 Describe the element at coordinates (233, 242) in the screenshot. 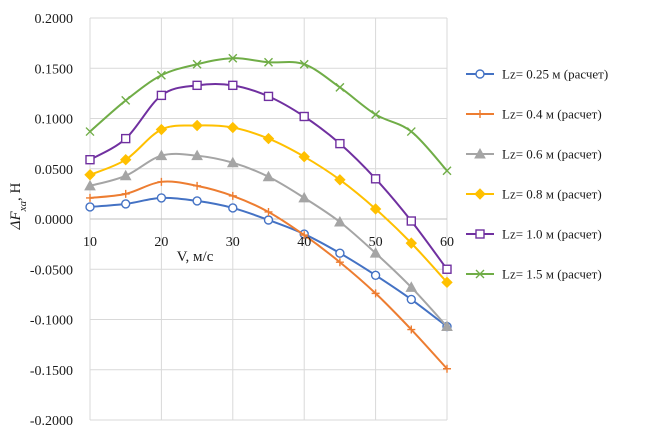

I see `x-tick-label: 30` at that location.